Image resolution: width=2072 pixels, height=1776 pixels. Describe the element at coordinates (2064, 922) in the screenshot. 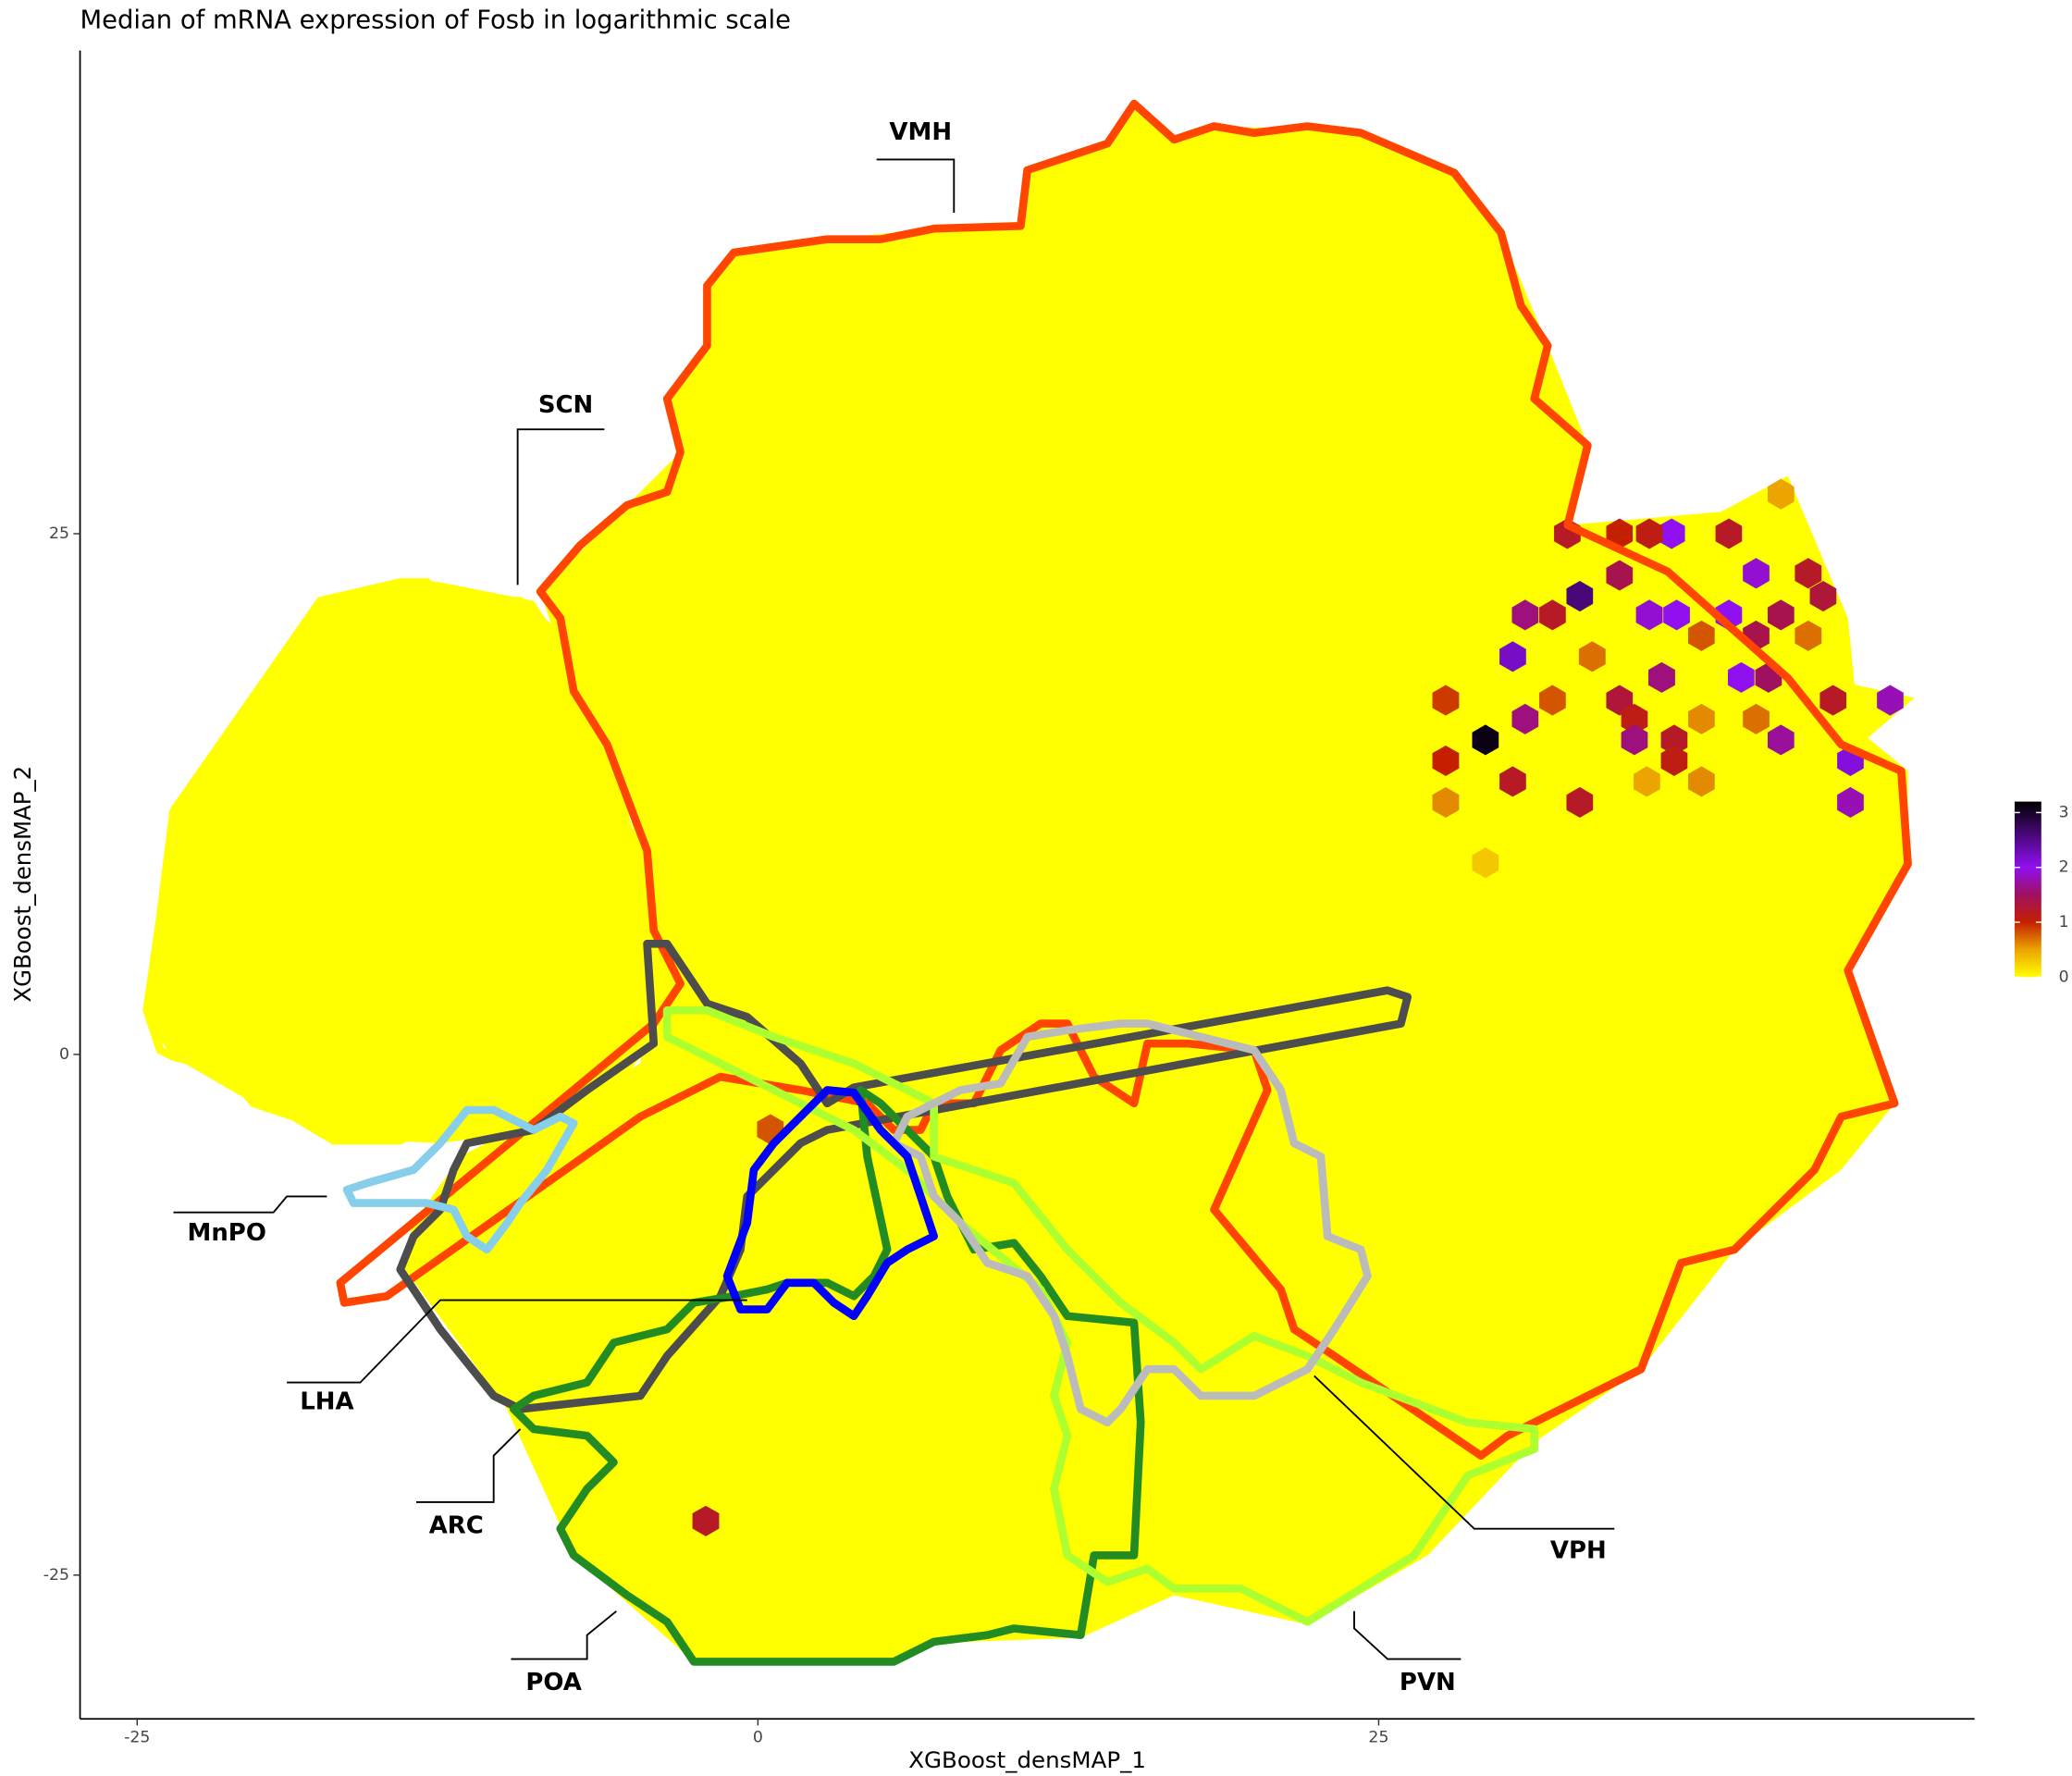

I see `colorbar-tick-label: 1` at that location.